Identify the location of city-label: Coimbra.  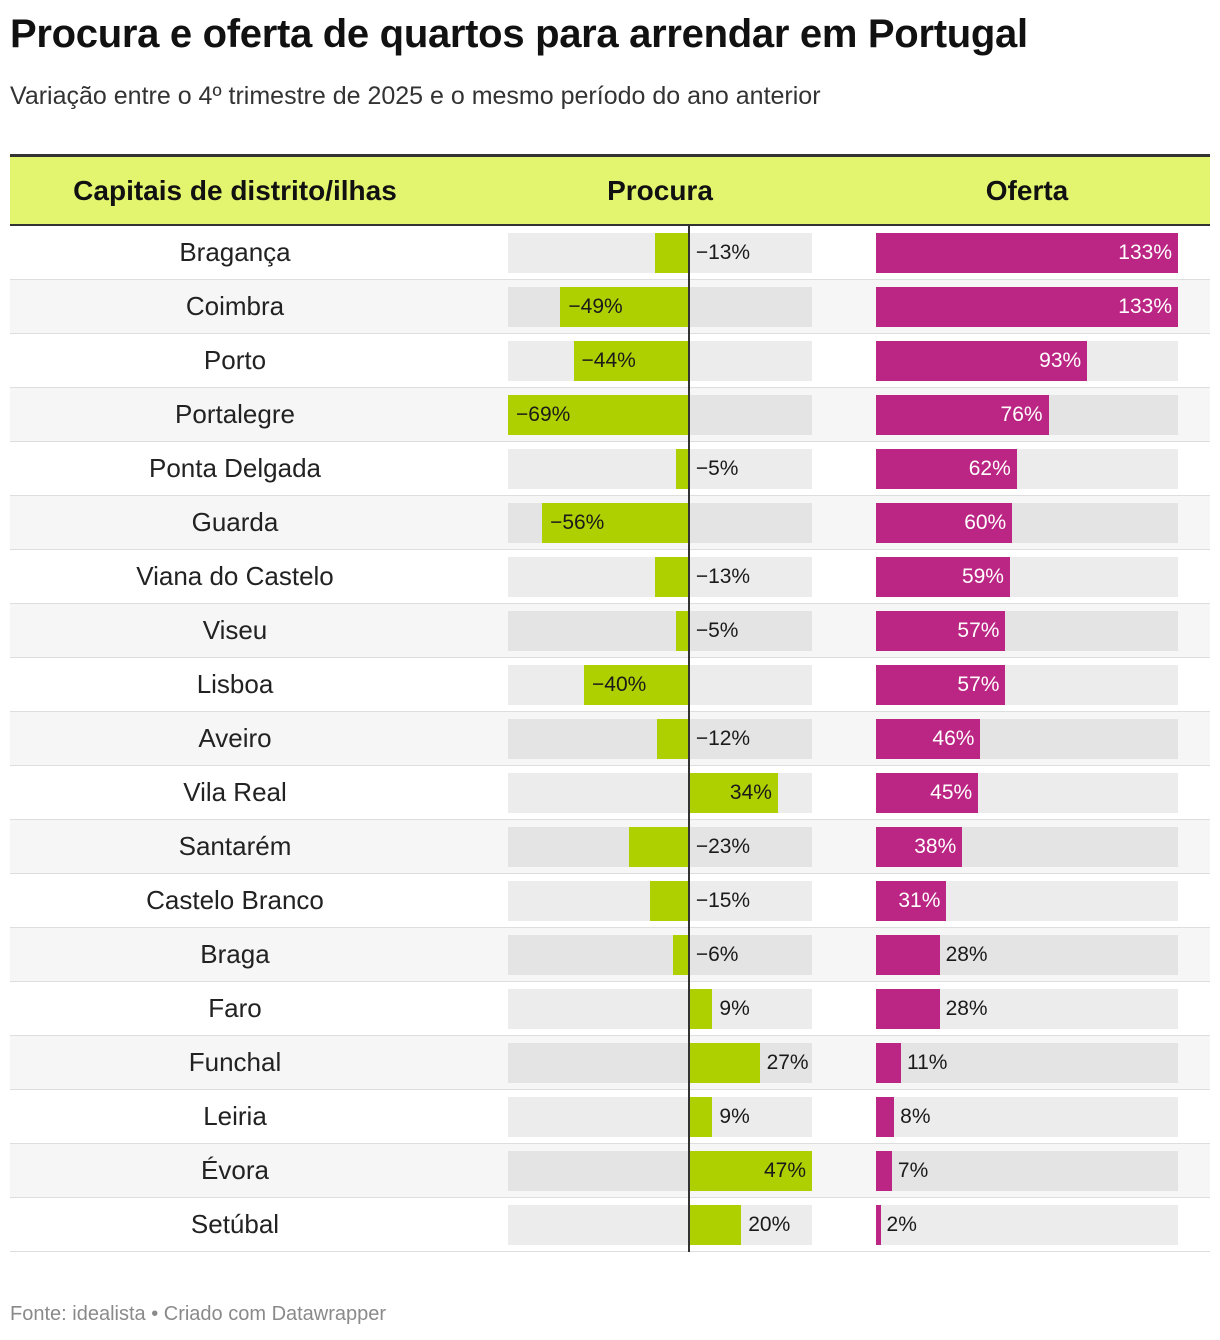
(235, 306).